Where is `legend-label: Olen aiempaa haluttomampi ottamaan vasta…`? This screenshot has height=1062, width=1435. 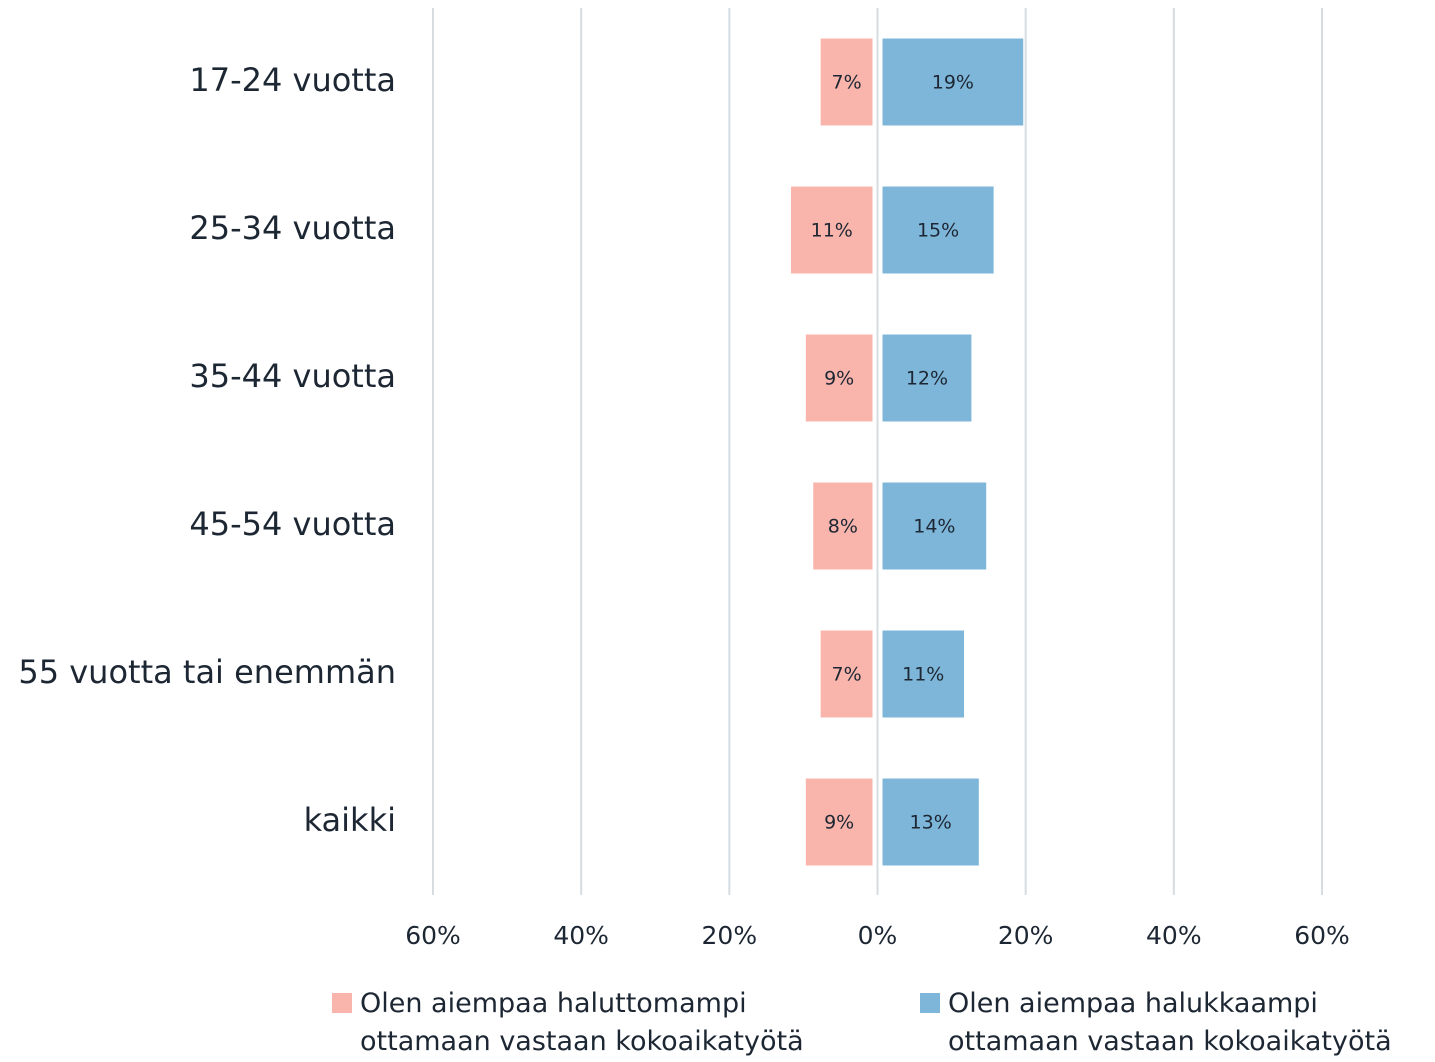
legend-label: Olen aiempaa haluttomampi ottamaan vasta… is located at coordinates (582, 1022).